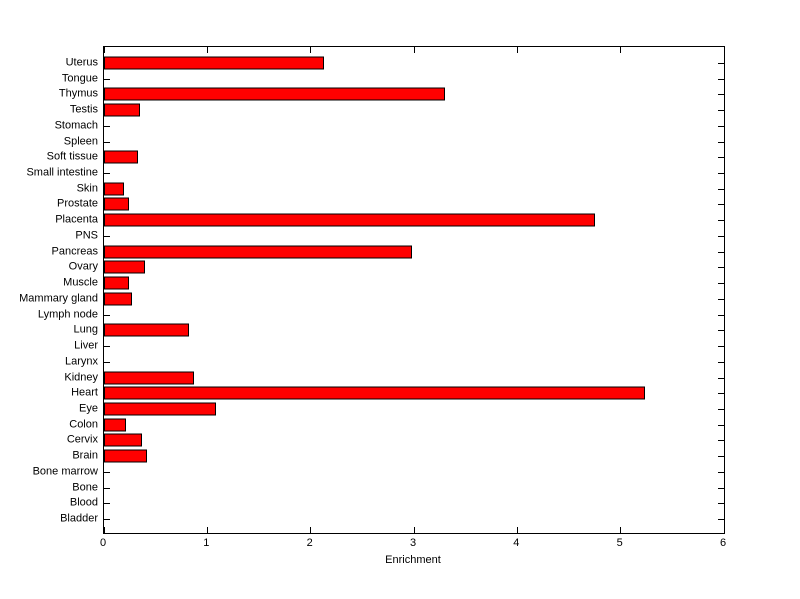  I want to click on category-label: Tongue, so click(79, 78).